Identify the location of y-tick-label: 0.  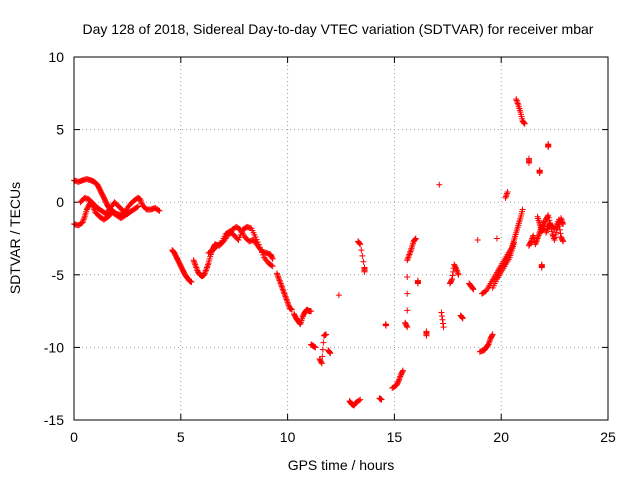
(60, 202).